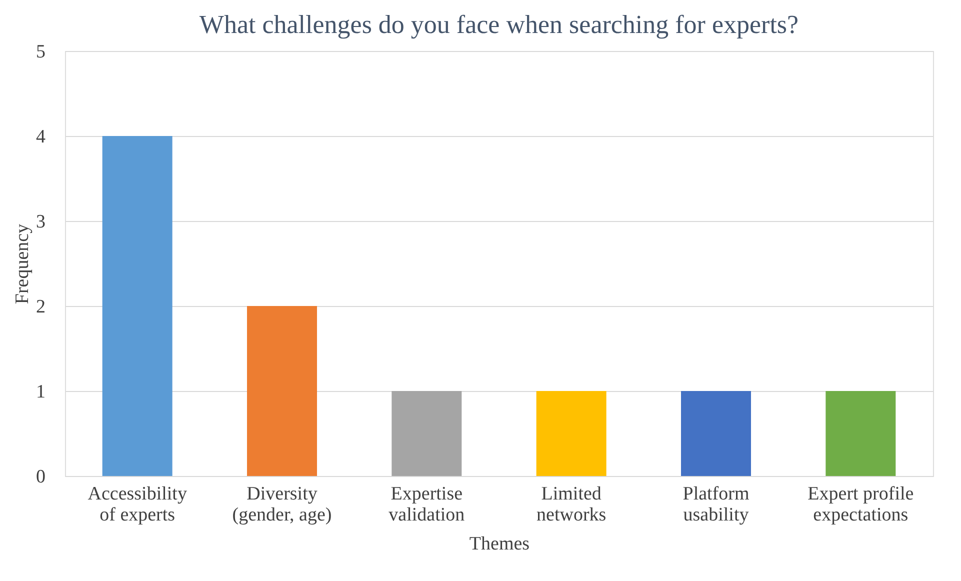 The width and height of the screenshot is (961, 581). Describe the element at coordinates (571, 505) in the screenshot. I see `x-tick-label: Limited networks` at that location.